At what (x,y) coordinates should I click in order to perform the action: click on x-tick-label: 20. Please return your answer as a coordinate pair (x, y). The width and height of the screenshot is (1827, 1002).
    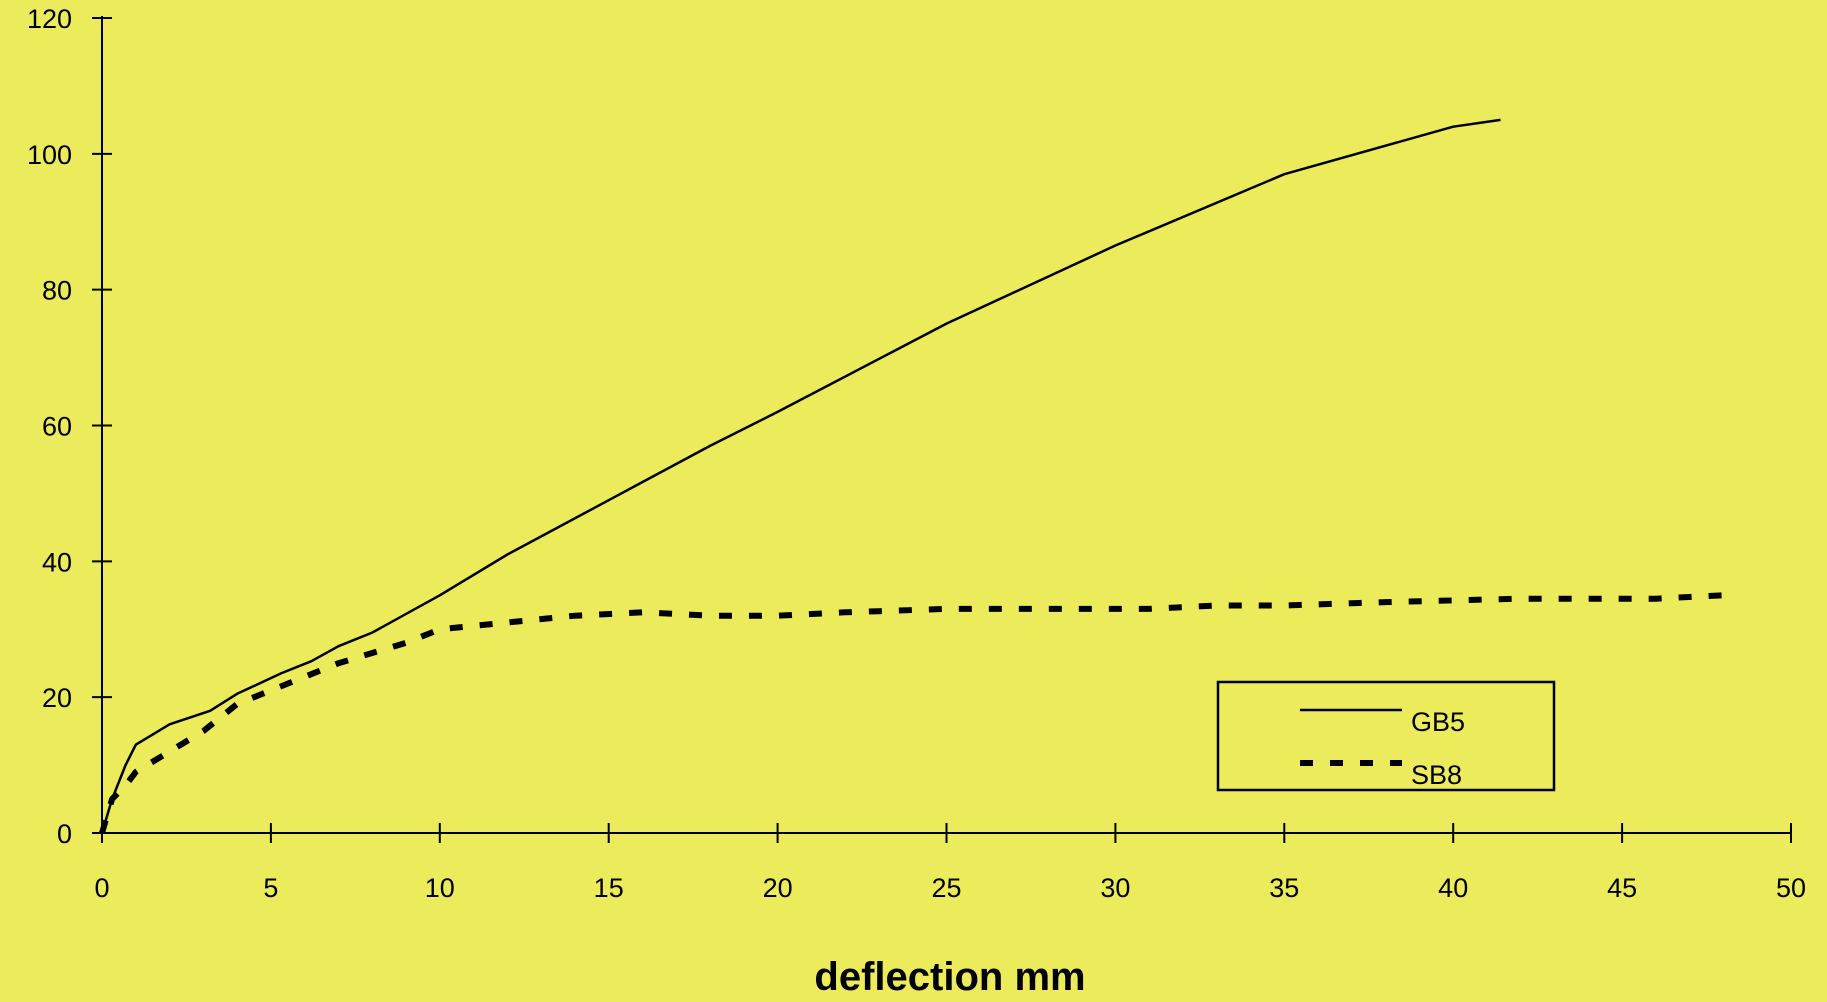
    Looking at the image, I should click on (778, 888).